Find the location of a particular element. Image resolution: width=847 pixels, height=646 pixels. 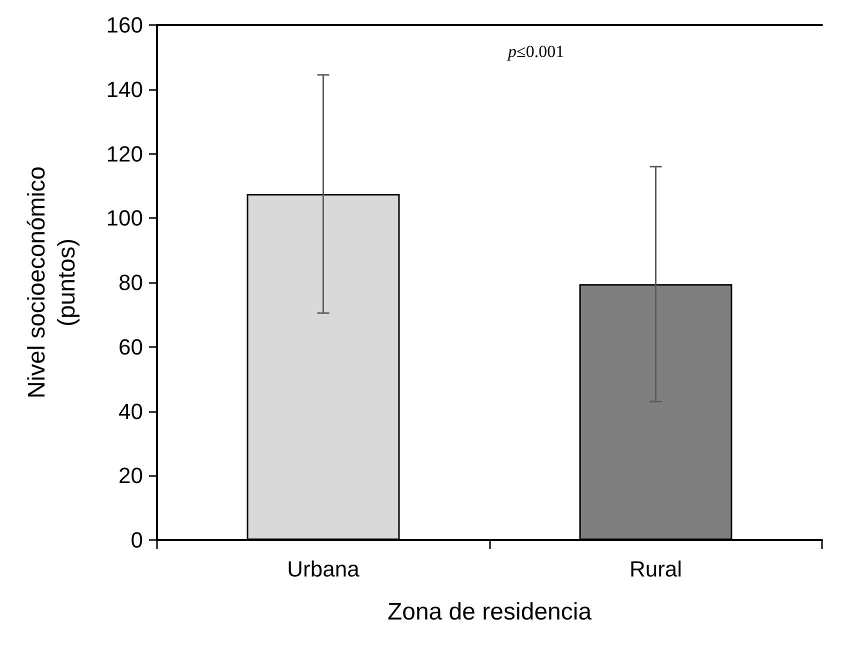

y-axis-title: Nivel socioeconómico (puntos) is located at coordinates (52, 282).